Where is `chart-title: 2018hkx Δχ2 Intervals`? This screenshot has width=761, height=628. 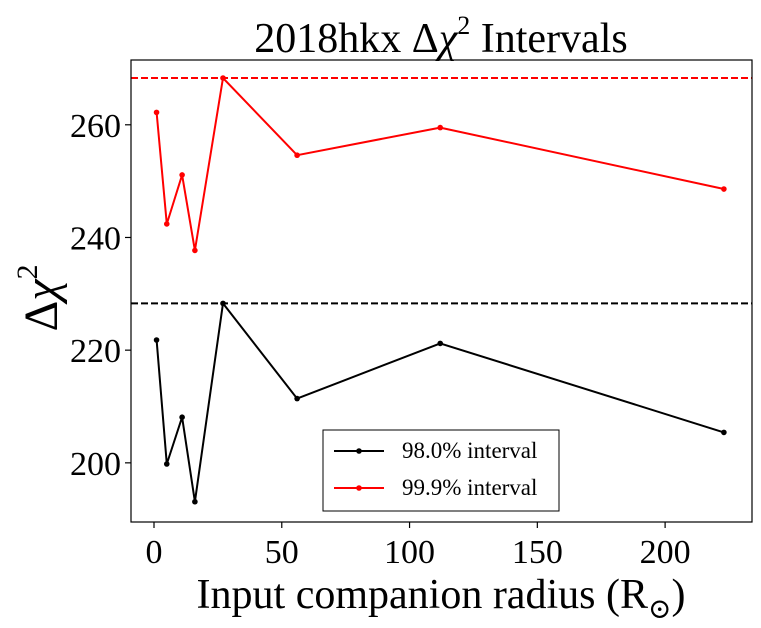
chart-title: 2018hkx Δχ2 Intervals is located at coordinates (440, 36).